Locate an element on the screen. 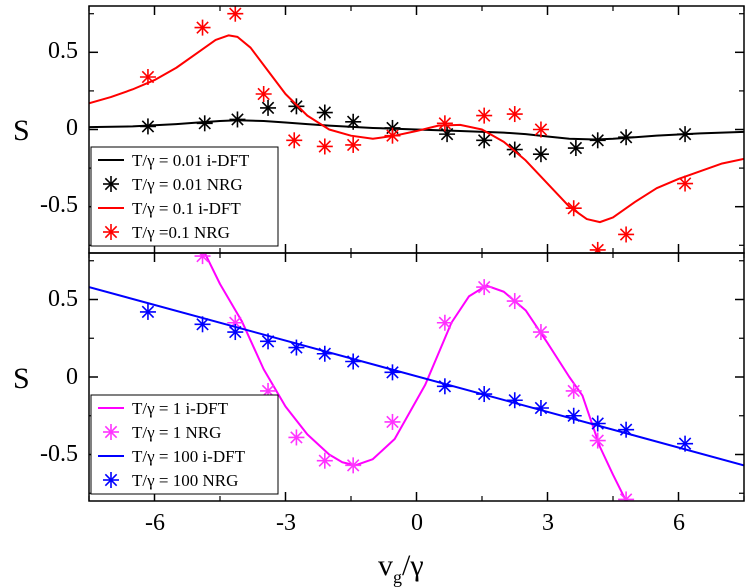 This screenshot has width=747, height=588. legend-label: T/γ = 100 i-DFT is located at coordinates (189, 456).